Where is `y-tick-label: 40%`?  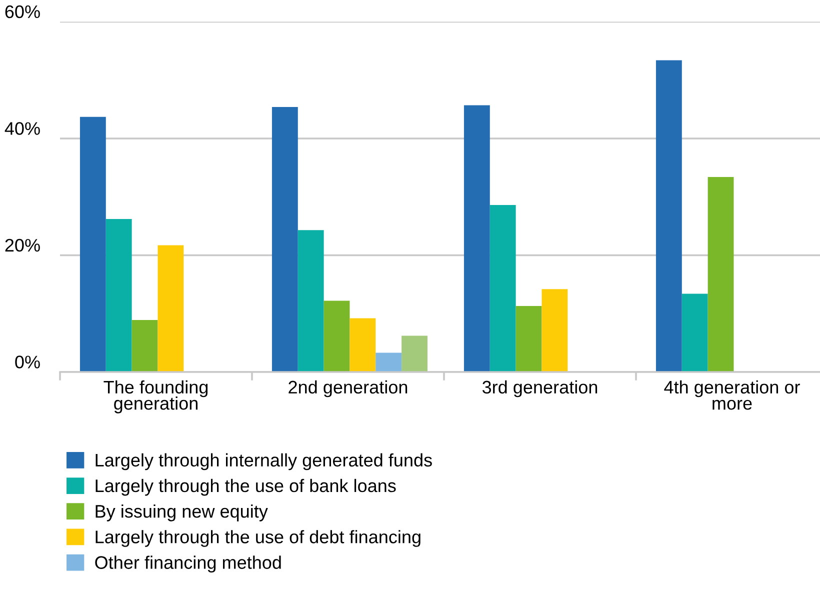 y-tick-label: 40% is located at coordinates (22, 128).